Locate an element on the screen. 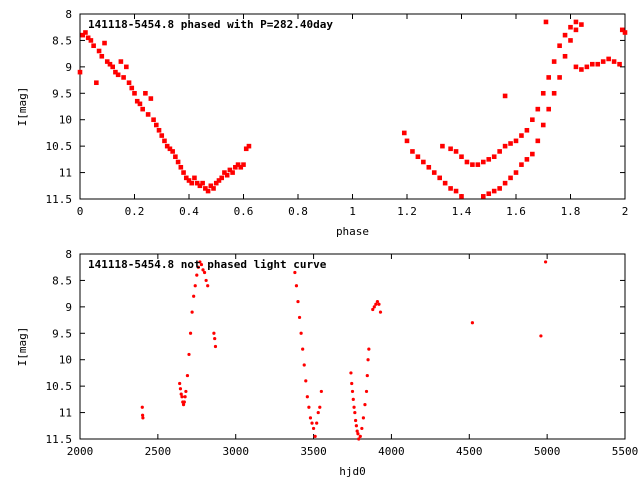 The height and width of the screenshot is (480, 640). x-tick-label: 0.2 is located at coordinates (135, 211).